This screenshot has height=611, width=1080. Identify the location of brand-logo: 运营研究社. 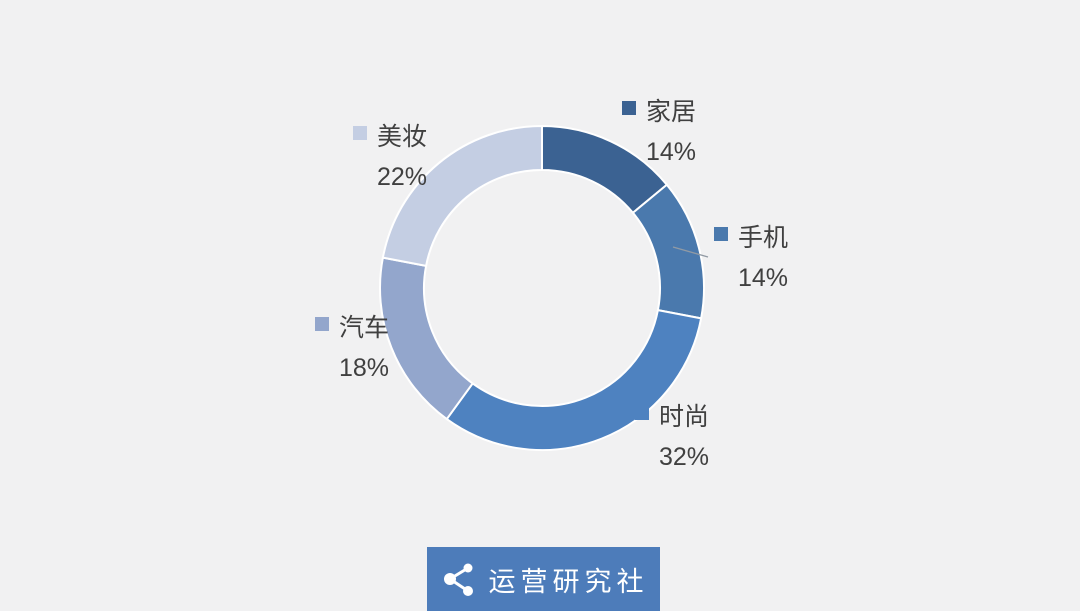
(543, 579).